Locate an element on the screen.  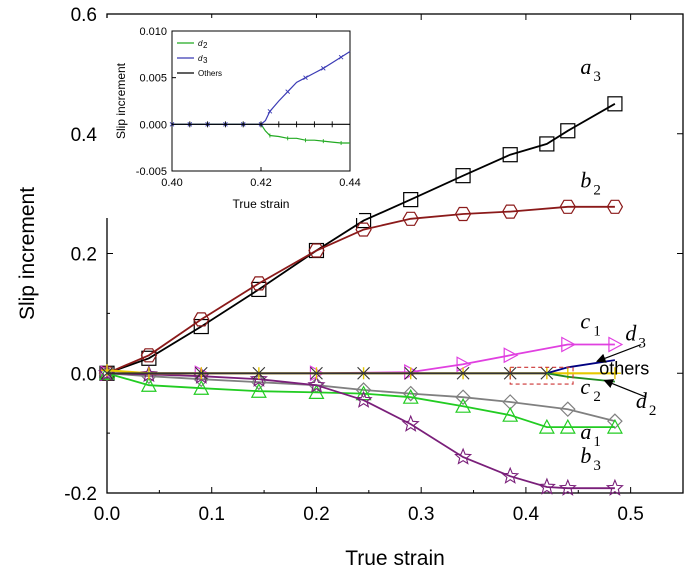
inset-x-tick-label: 0.40 is located at coordinates (171, 183).